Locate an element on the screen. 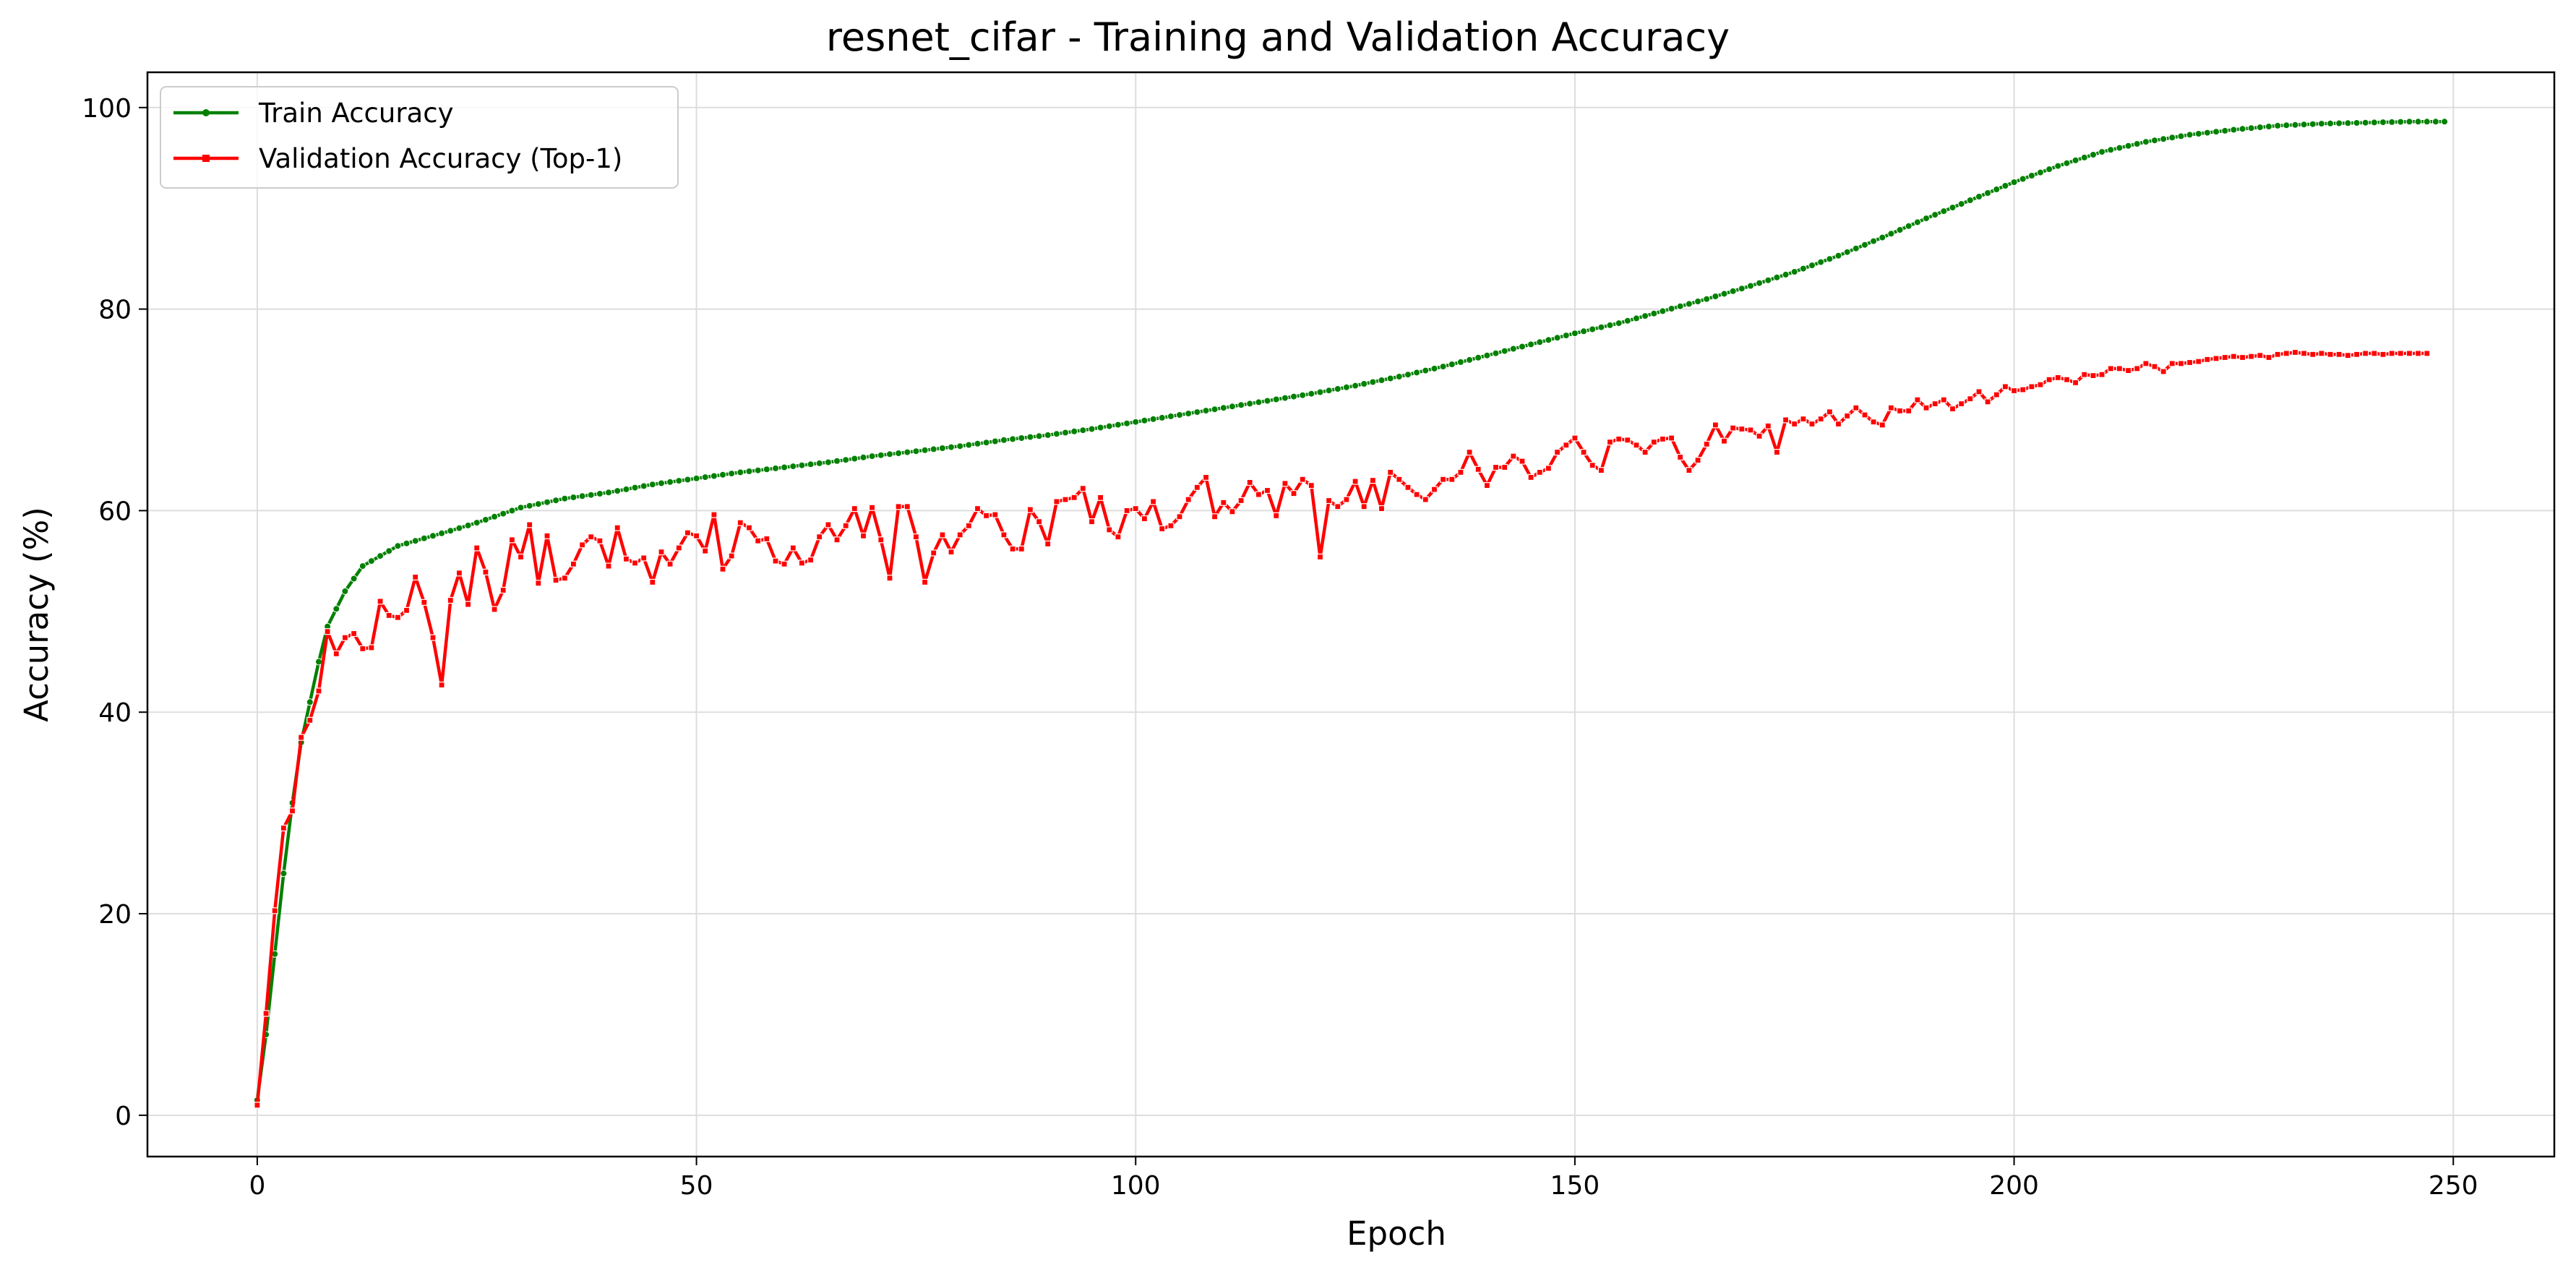 The image size is (2576, 1278). legend-entry-train: Train Accuracy is located at coordinates (313, 113).